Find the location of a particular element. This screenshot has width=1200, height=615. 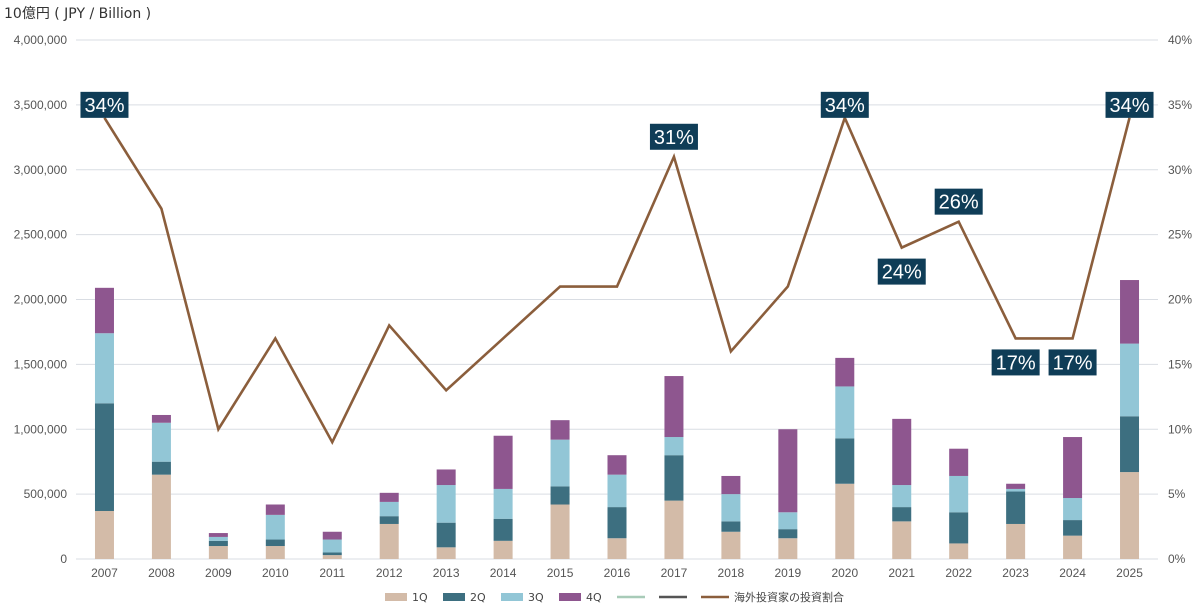

x-tick-label: 2025 is located at coordinates (1129, 573).